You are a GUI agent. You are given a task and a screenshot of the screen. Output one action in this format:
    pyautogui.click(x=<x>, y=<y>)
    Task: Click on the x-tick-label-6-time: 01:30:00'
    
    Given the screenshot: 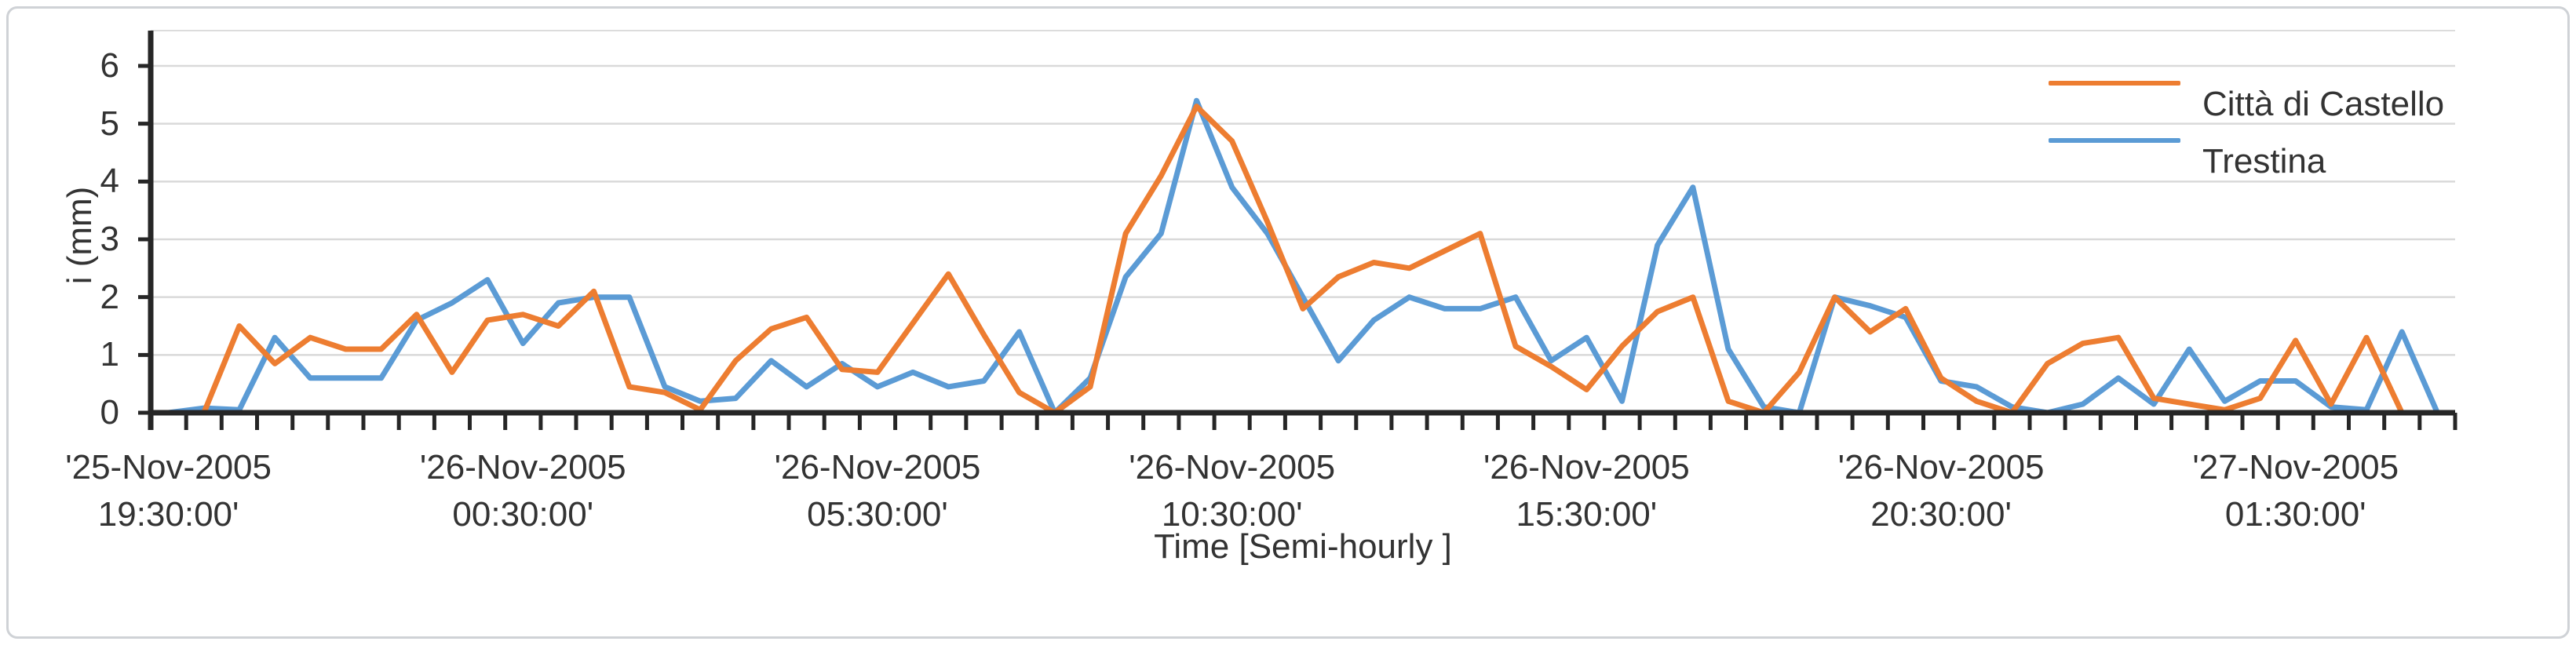 What is the action you would take?
    pyautogui.click(x=2295, y=514)
    